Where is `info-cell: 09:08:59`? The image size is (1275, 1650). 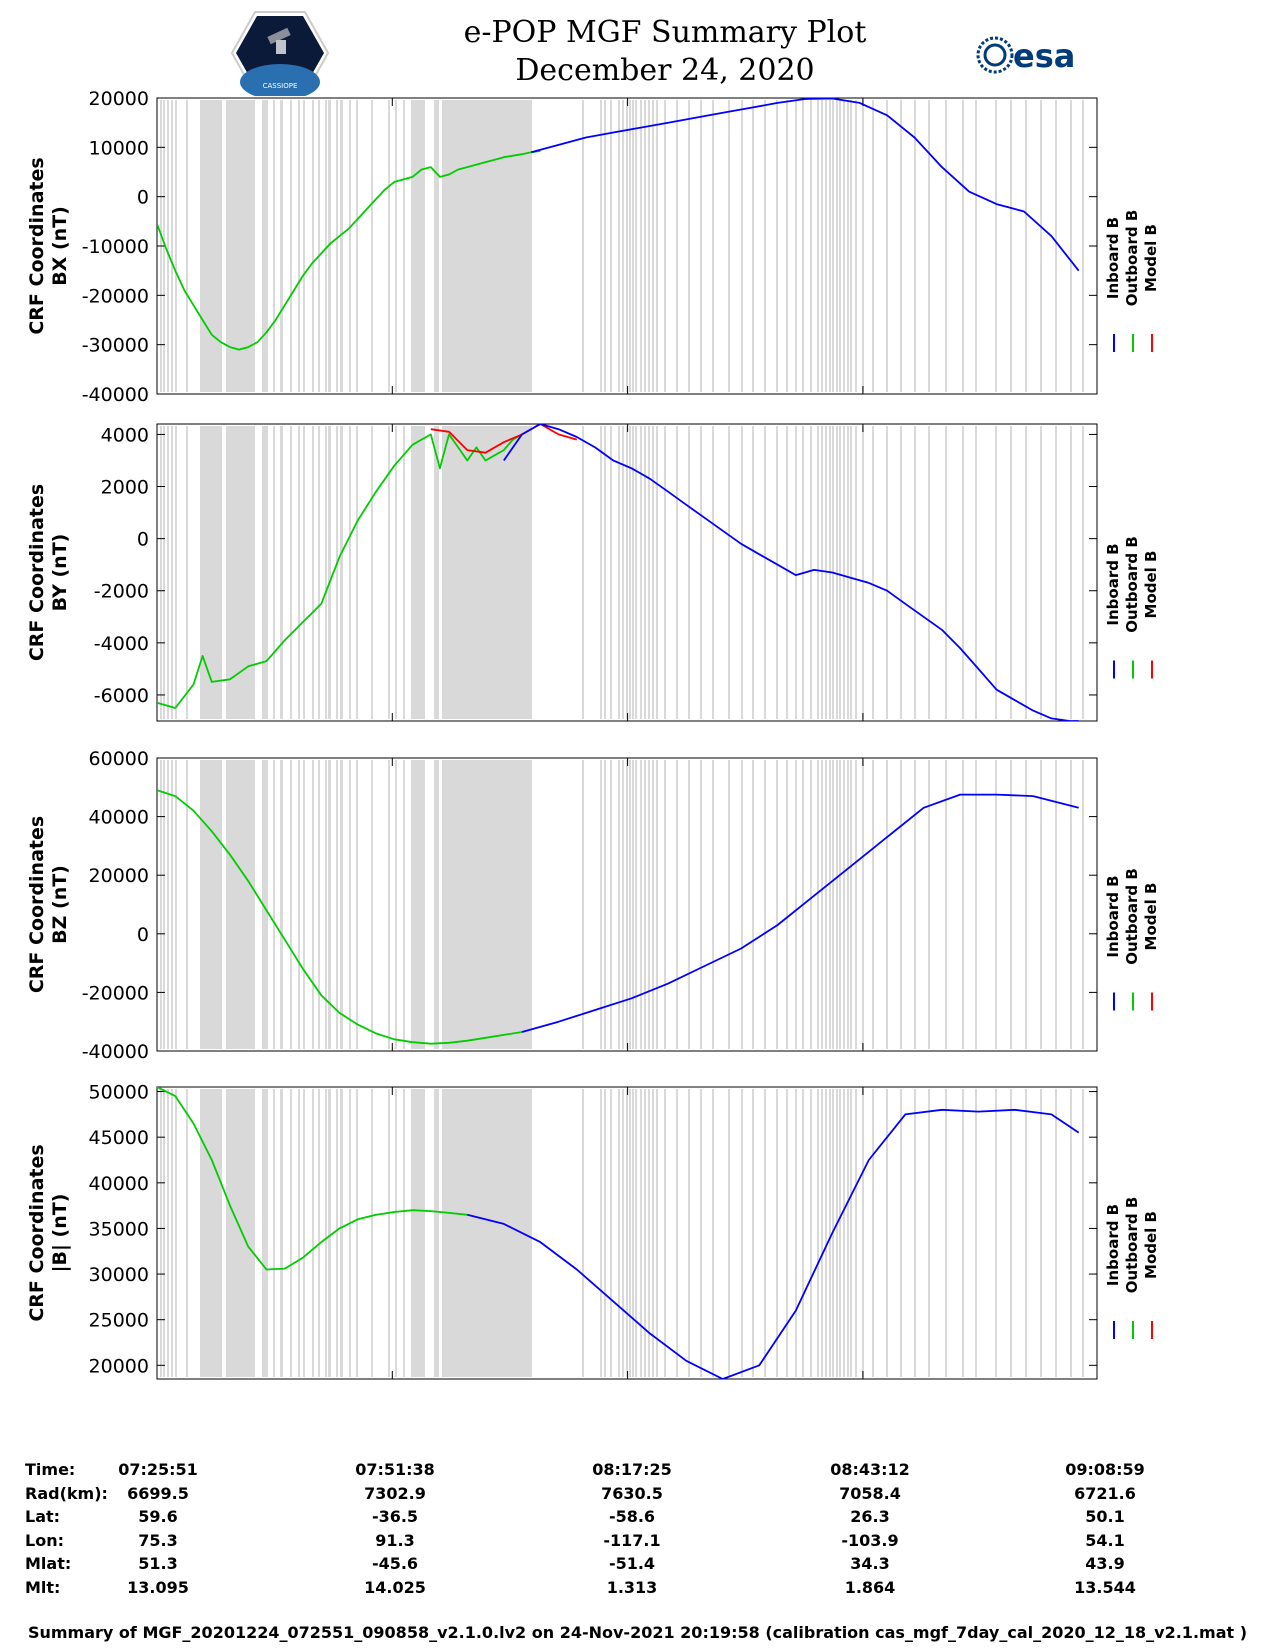 info-cell: 09:08:59 is located at coordinates (1105, 1469).